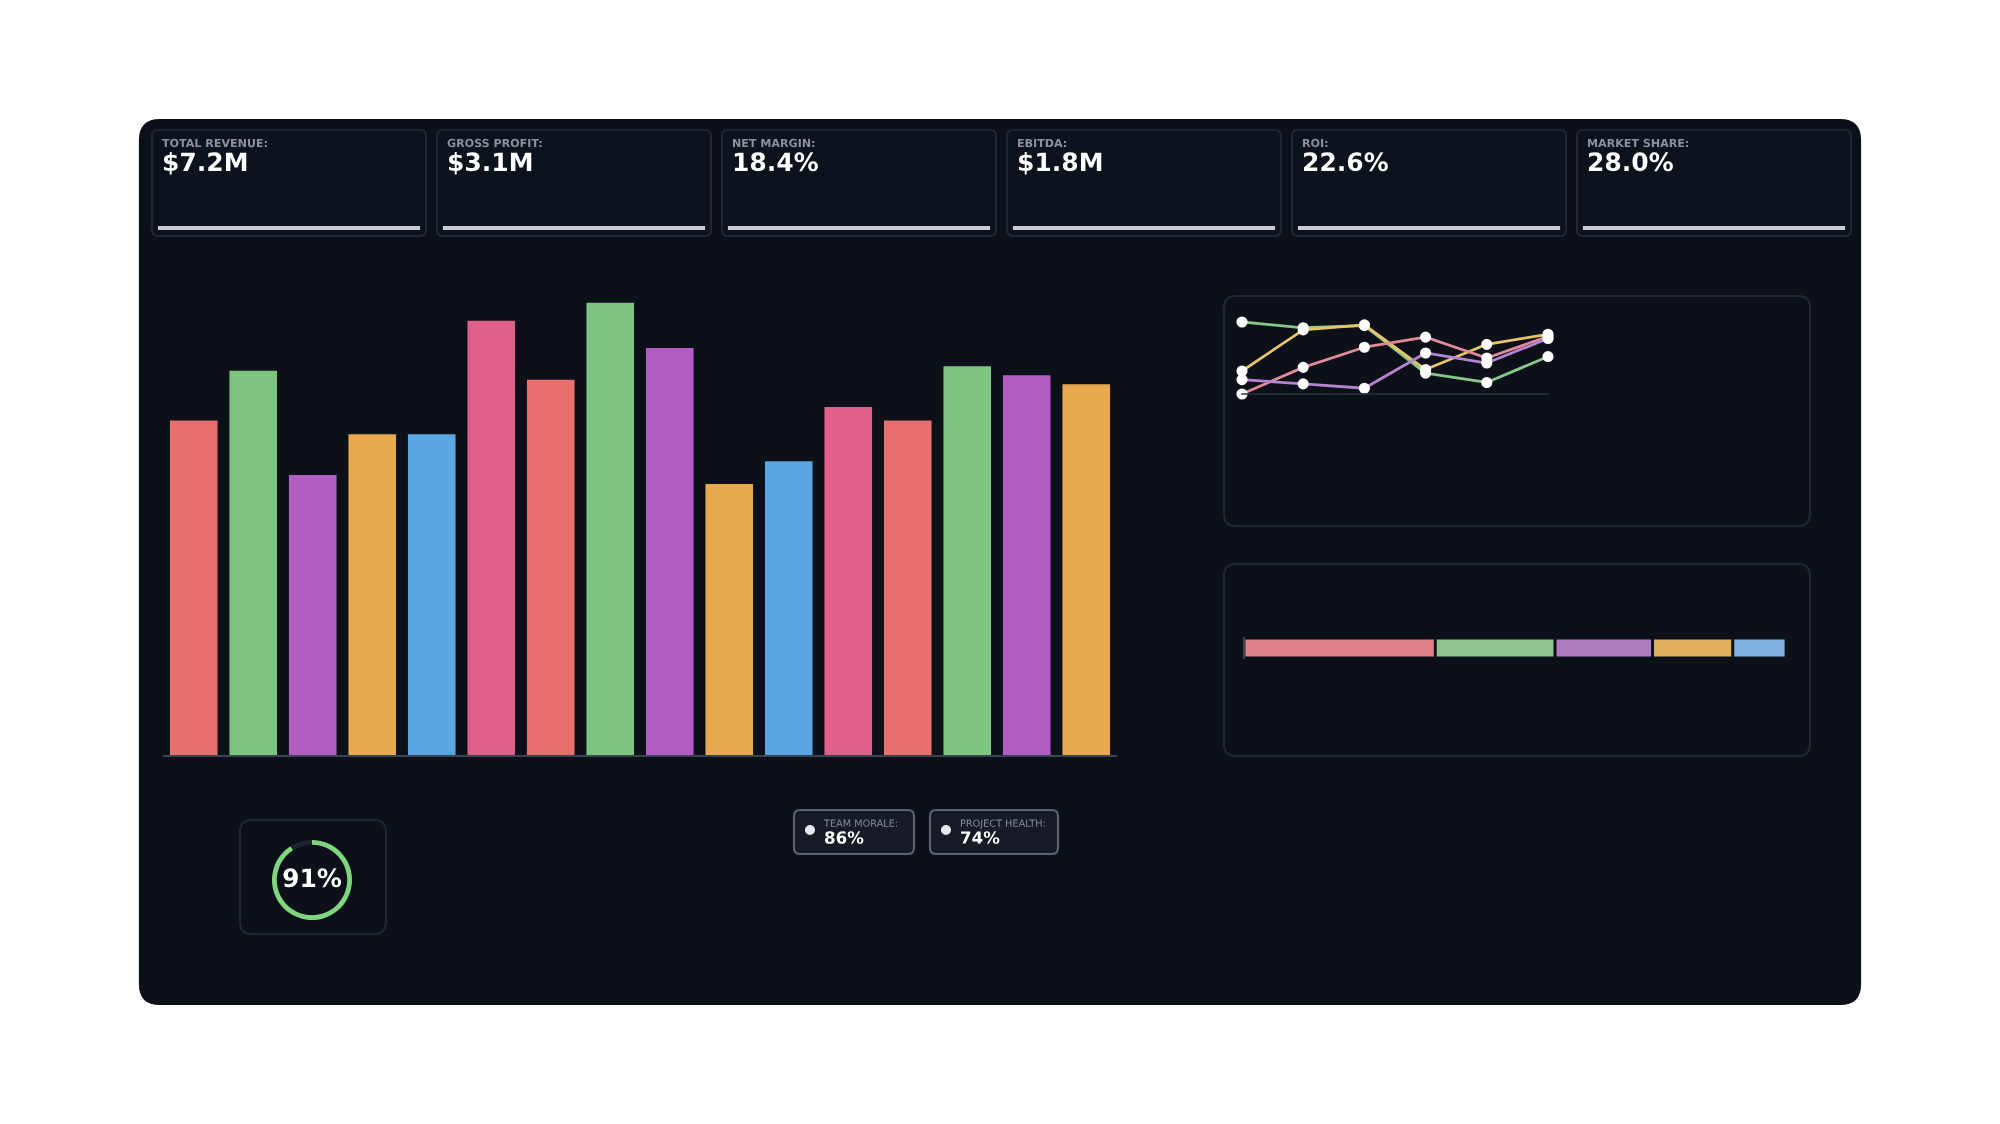  Describe the element at coordinates (844, 837) in the screenshot. I see `text: 86%` at that location.